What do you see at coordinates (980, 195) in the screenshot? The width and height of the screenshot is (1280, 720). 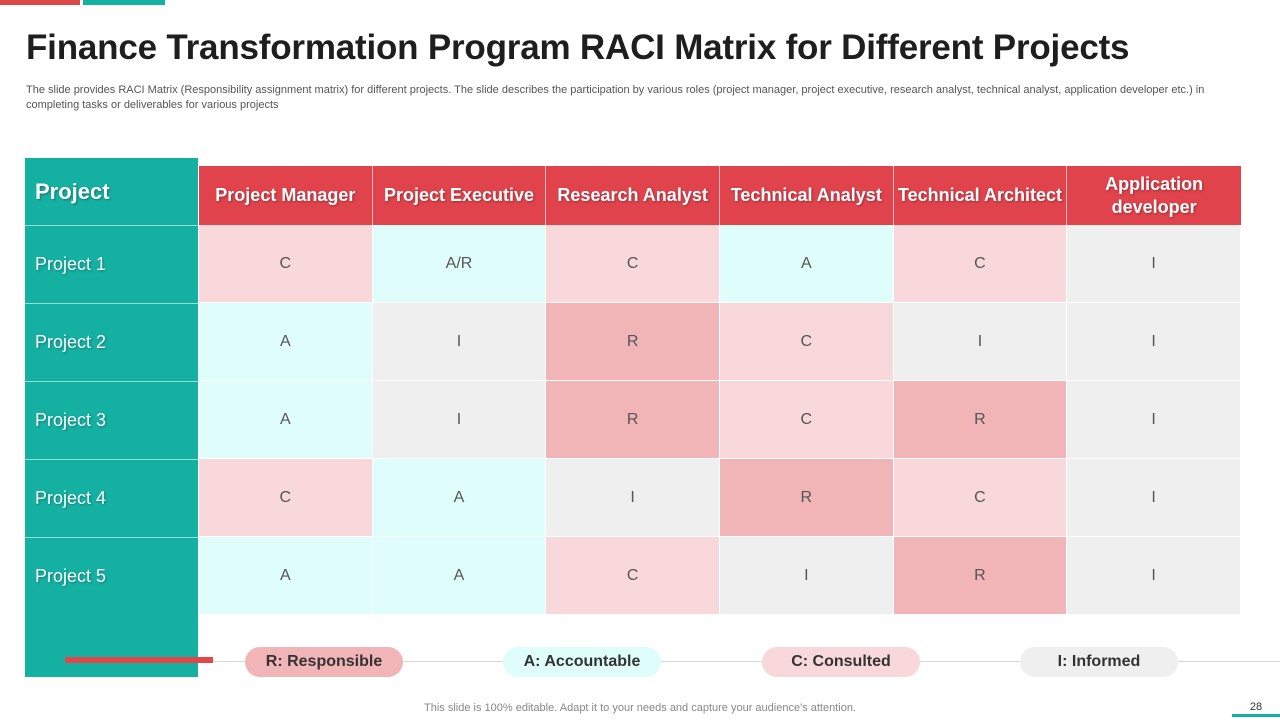 I see `role-header: Technical Architect` at bounding box center [980, 195].